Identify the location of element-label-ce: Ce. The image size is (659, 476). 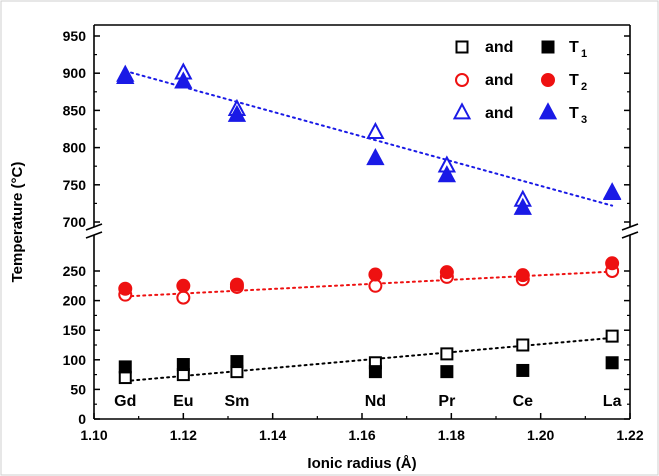
(523, 401).